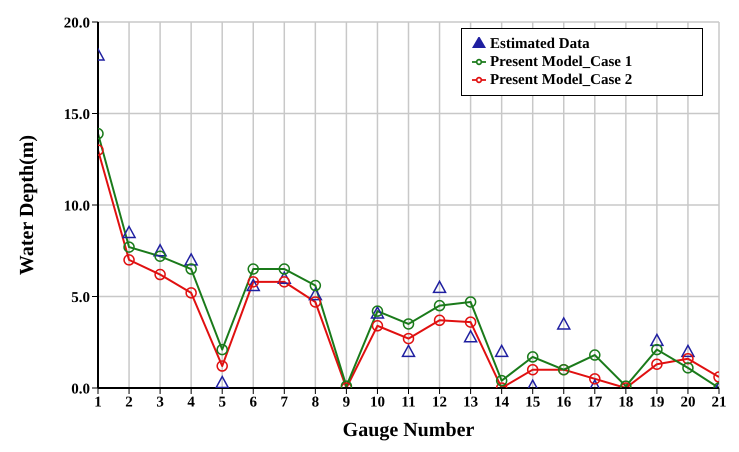 The image size is (739, 452). What do you see at coordinates (502, 402) in the screenshot?
I see `x-tick-label: 14` at bounding box center [502, 402].